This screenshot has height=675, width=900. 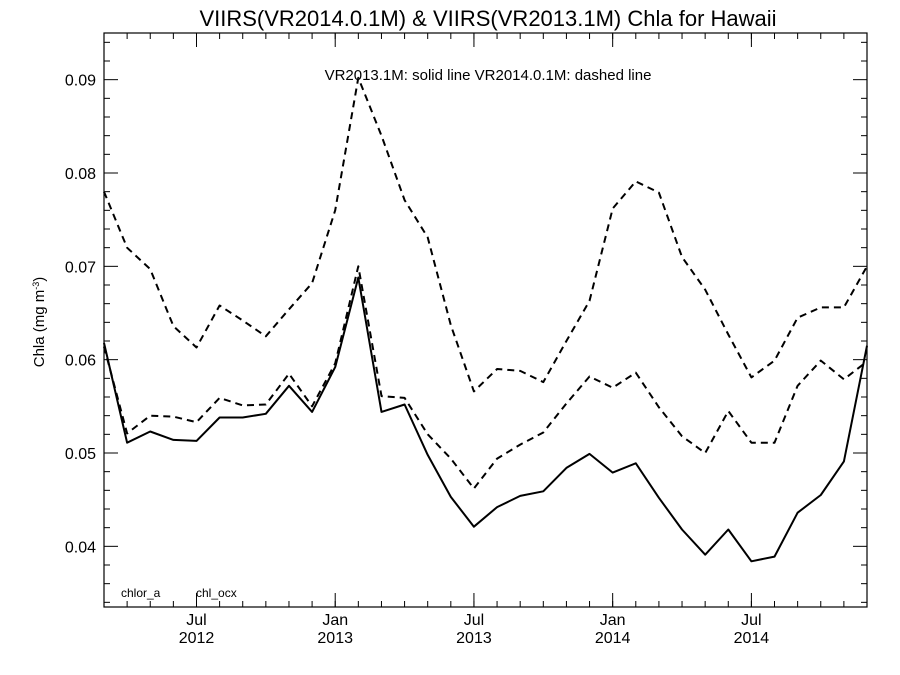 I want to click on y-tick-label: 0.09, so click(x=80, y=81).